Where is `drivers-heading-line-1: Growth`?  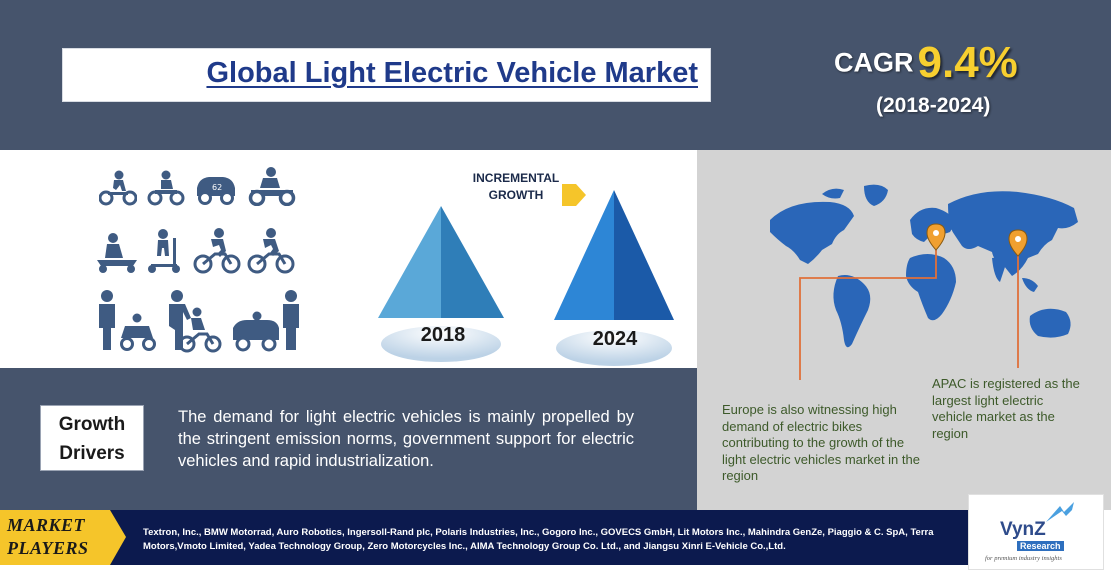
drivers-heading-line-1: Growth is located at coordinates (92, 424).